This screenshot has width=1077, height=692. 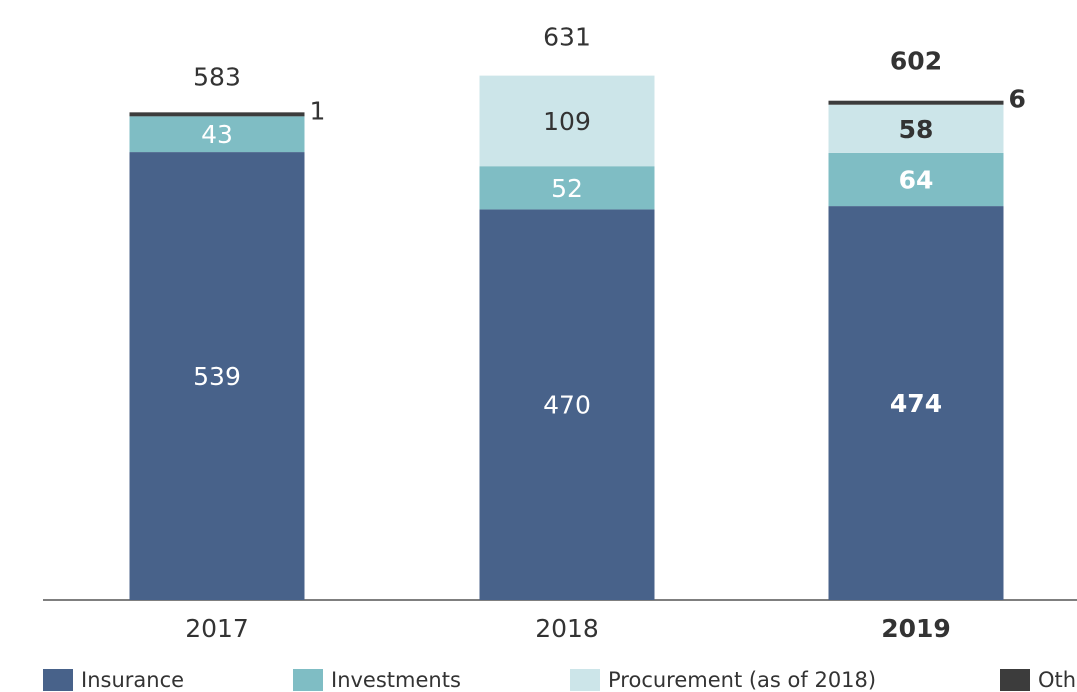 I want to click on value-label: 1, so click(x=318, y=110).